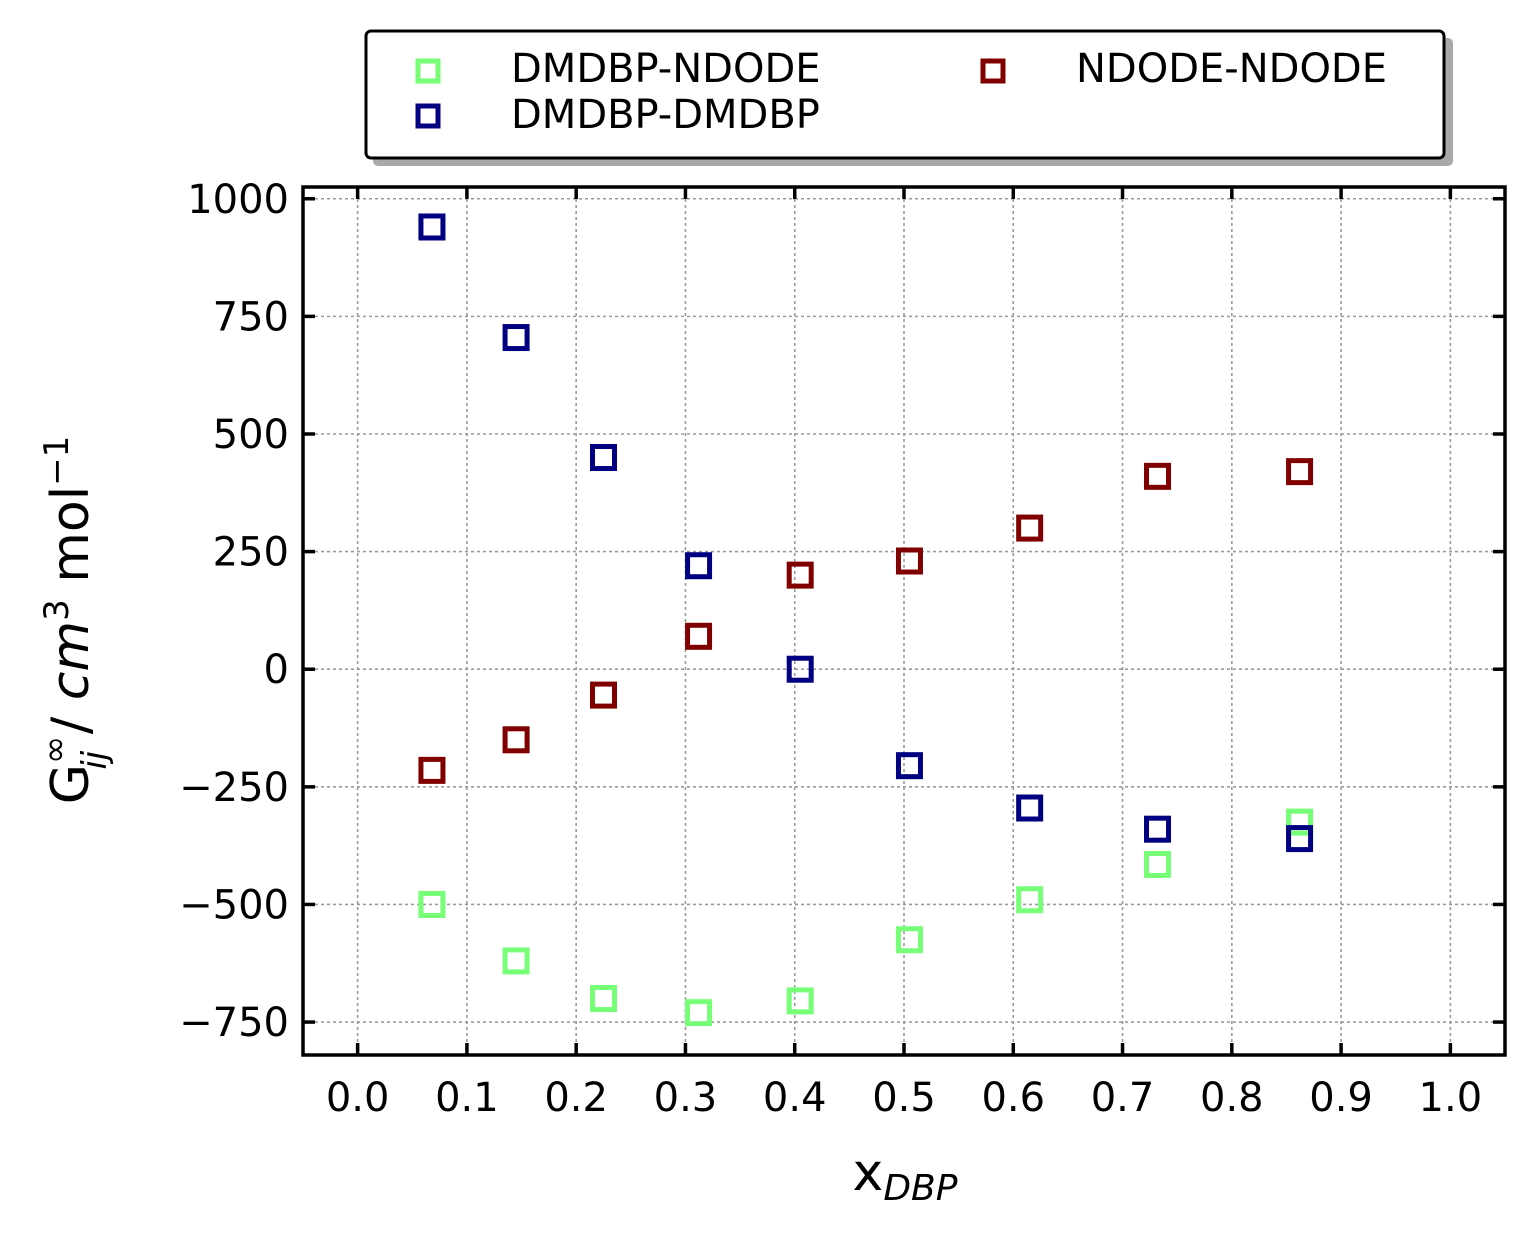 This screenshot has width=1534, height=1235. What do you see at coordinates (1123, 1098) in the screenshot?
I see `x-tick-label: 0.7` at bounding box center [1123, 1098].